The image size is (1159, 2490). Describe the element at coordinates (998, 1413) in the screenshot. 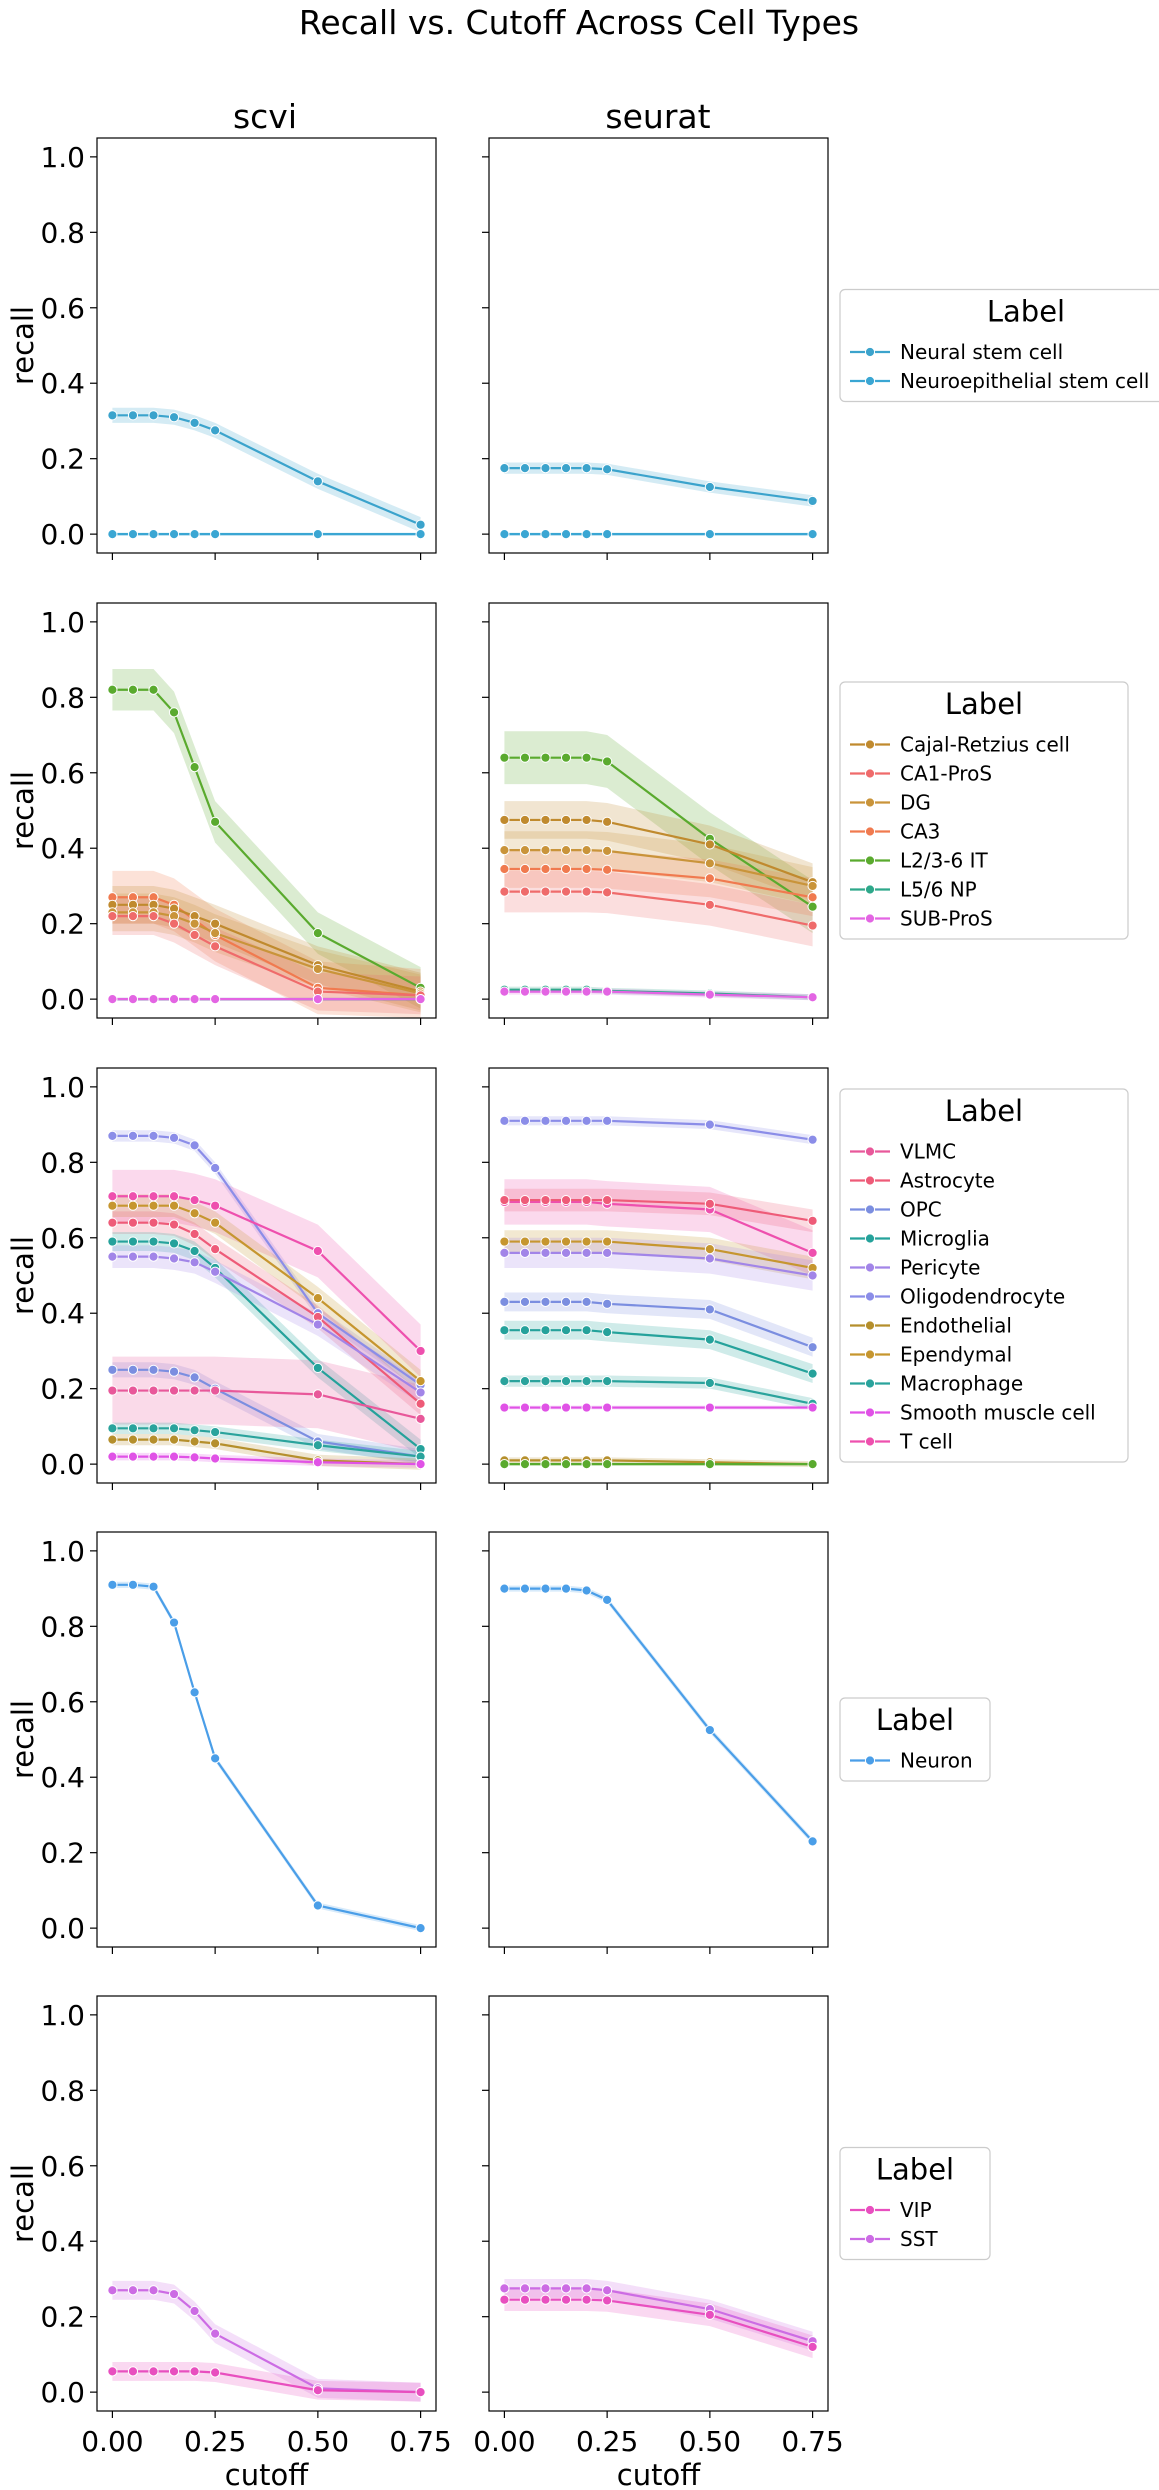

I see `legend-label-smooth-muscle-cell: Smooth muscle cell` at that location.